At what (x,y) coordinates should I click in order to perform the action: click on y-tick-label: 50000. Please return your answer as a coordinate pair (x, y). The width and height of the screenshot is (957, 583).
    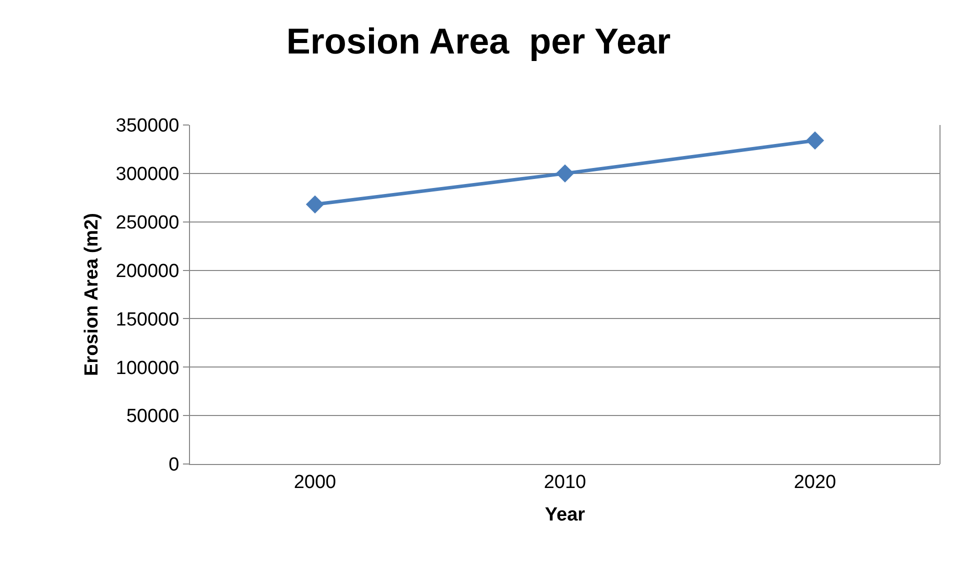
    Looking at the image, I should click on (153, 417).